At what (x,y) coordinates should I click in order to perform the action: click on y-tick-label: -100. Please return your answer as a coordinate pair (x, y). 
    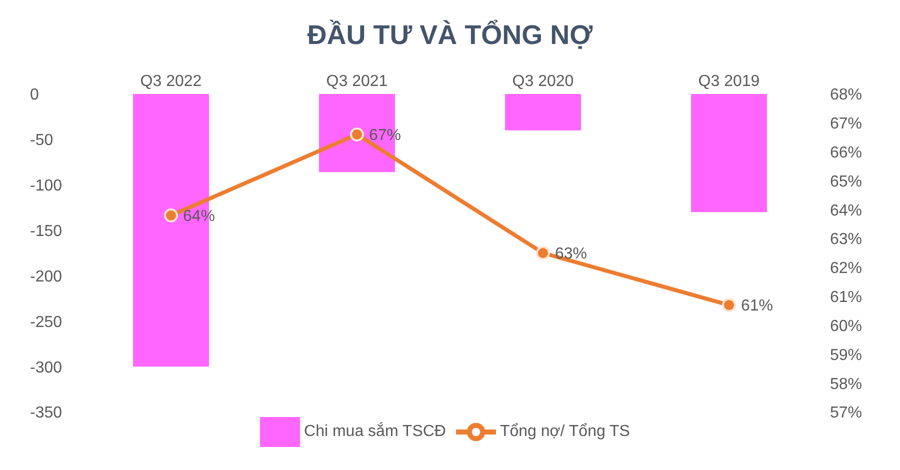
    Looking at the image, I should click on (46, 186).